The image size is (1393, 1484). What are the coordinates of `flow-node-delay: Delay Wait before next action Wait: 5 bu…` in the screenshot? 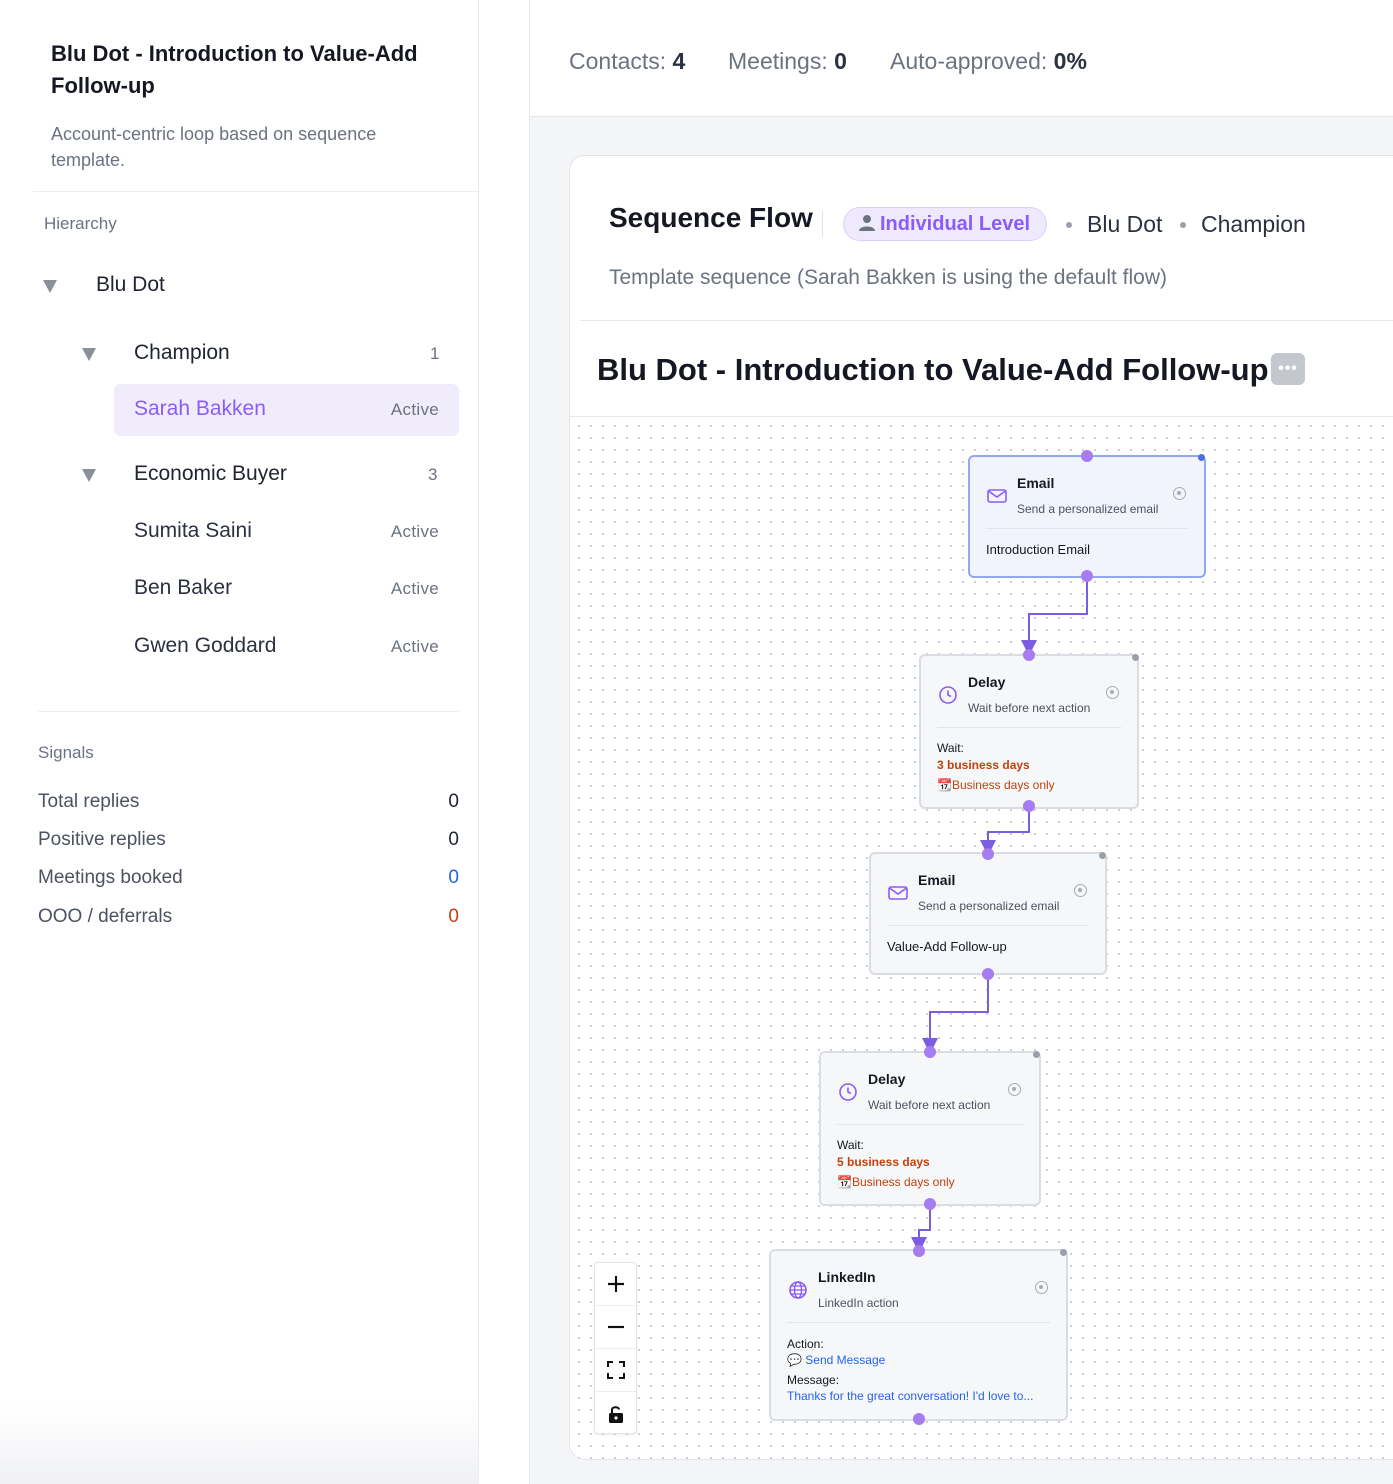 It's located at (930, 1128).